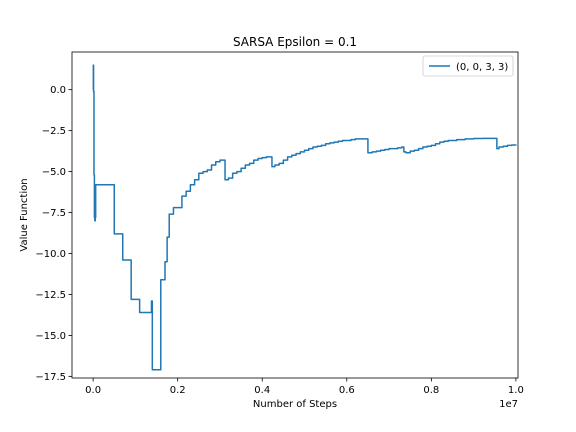 This screenshot has height=432, width=576. What do you see at coordinates (295, 404) in the screenshot?
I see `x-axis-title: Number of Steps` at bounding box center [295, 404].